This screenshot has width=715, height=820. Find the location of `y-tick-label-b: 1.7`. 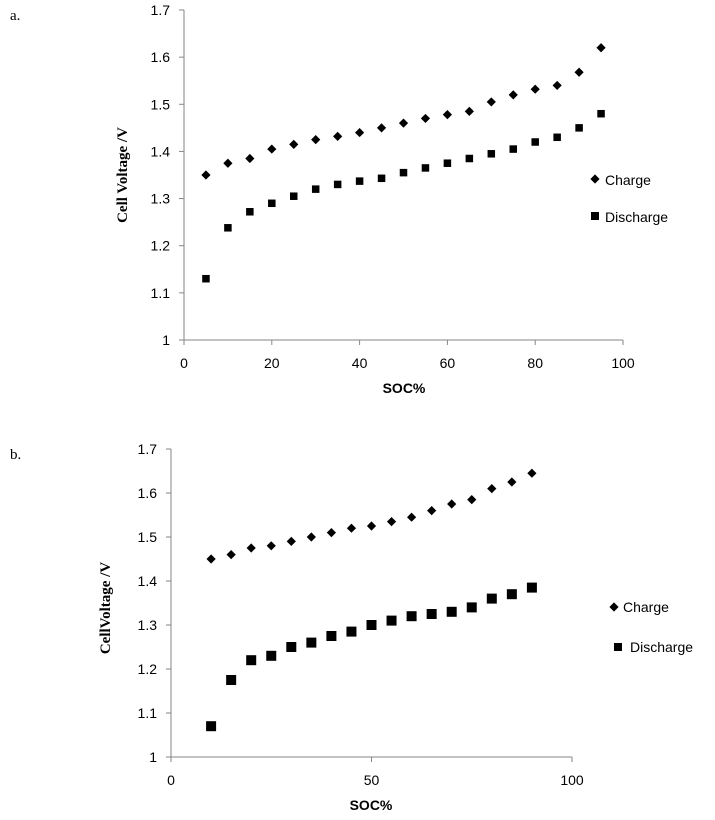

y-tick-label-b: 1.7 is located at coordinates (148, 449).